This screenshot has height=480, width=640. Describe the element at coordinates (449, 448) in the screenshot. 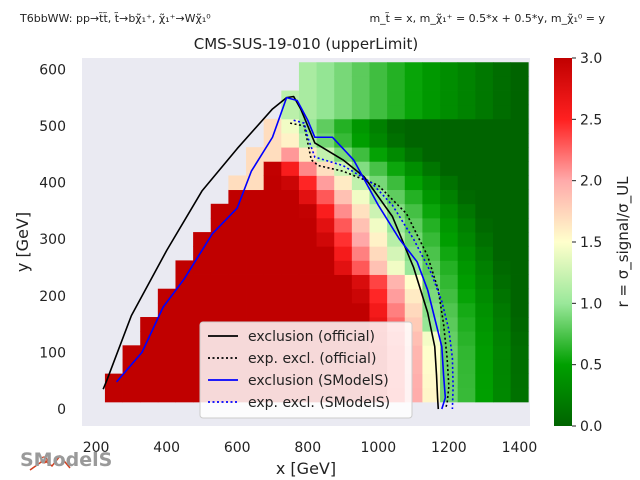

I see `x-tick-label: 1200` at that location.